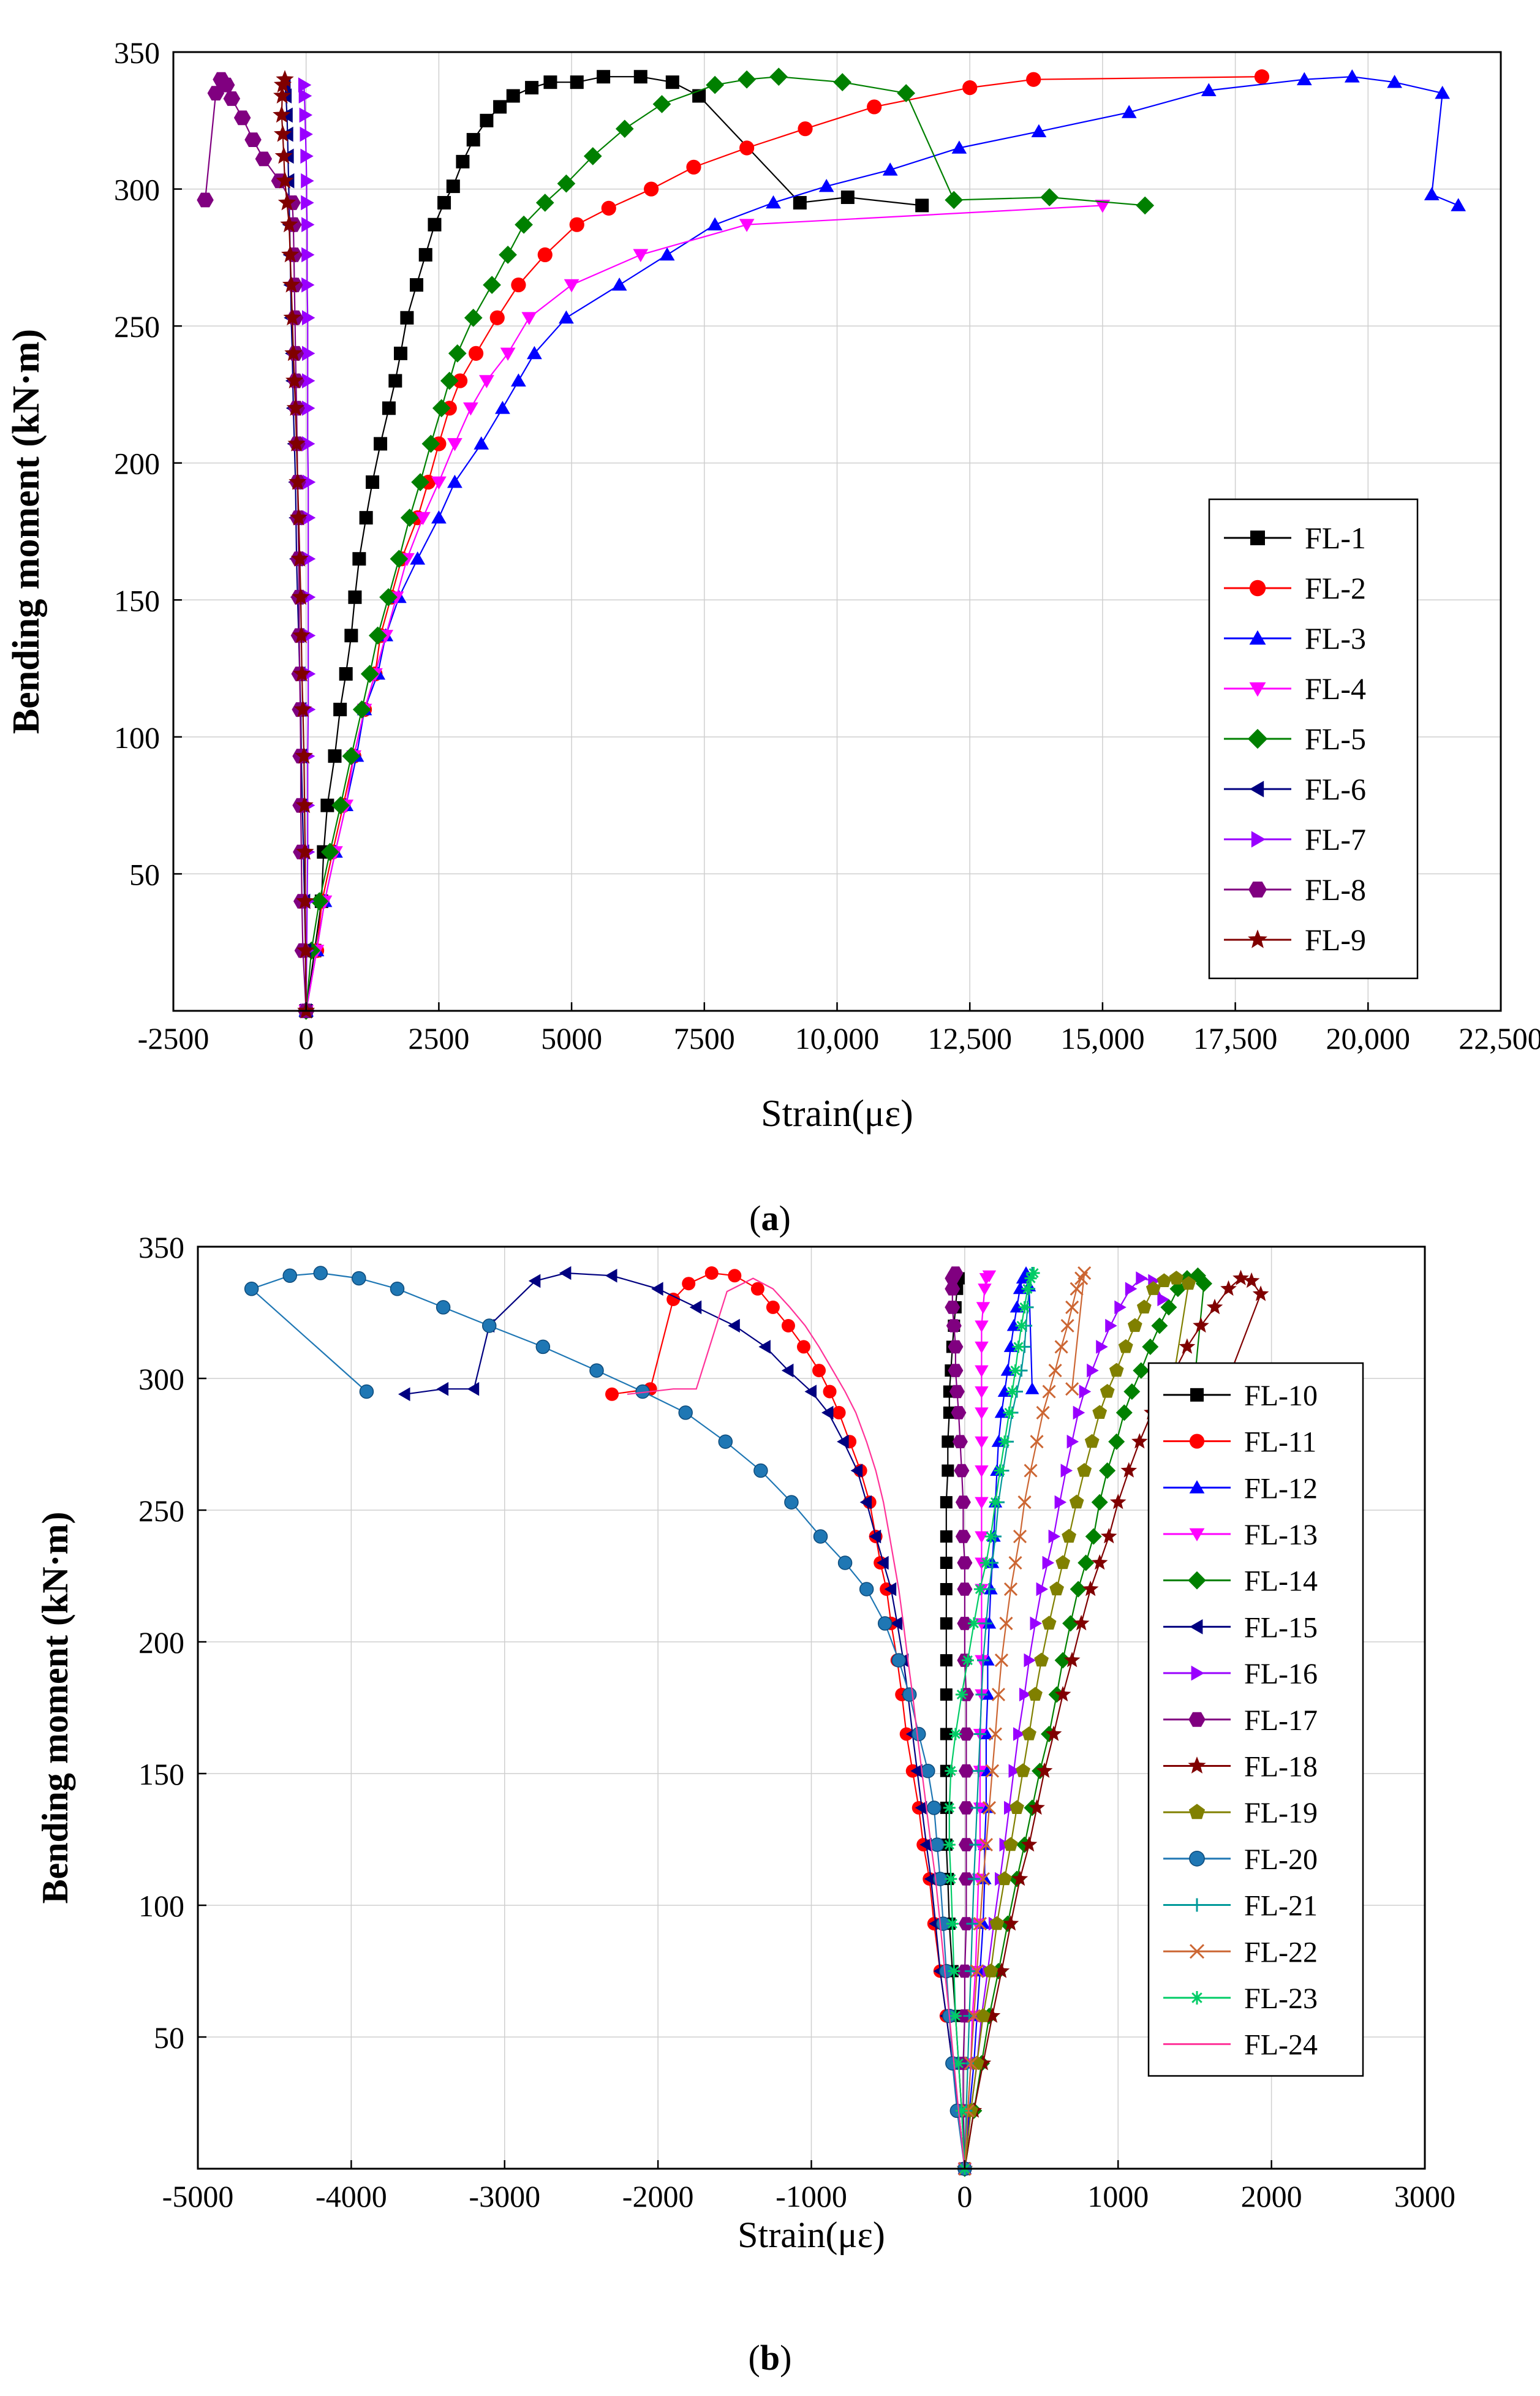 The width and height of the screenshot is (1540, 2396). Describe the element at coordinates (1295, 789) in the screenshot. I see `legend-entry-FL-6: FL-6` at that location.